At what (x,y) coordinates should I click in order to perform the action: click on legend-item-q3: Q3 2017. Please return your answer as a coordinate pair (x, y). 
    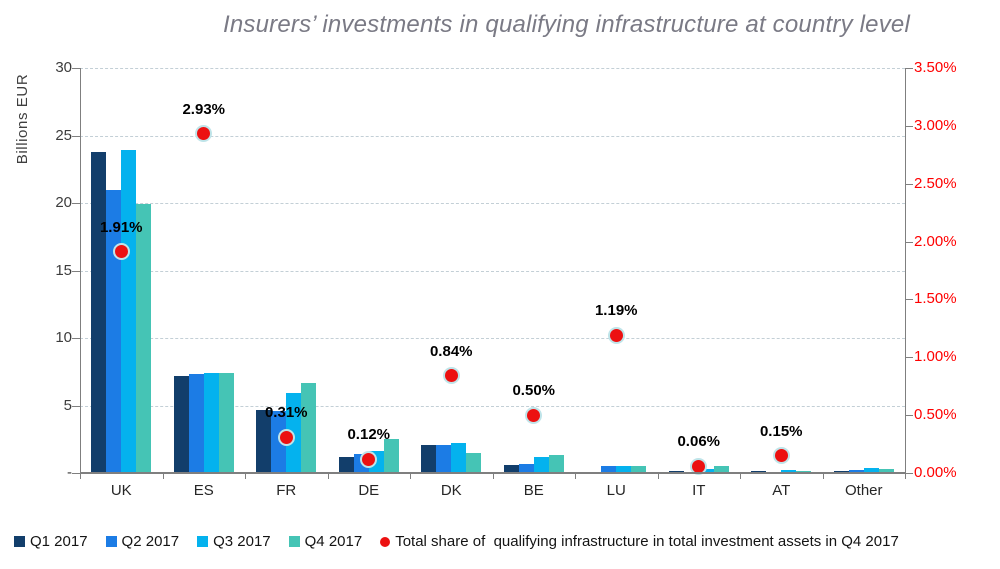
    Looking at the image, I should click on (234, 541).